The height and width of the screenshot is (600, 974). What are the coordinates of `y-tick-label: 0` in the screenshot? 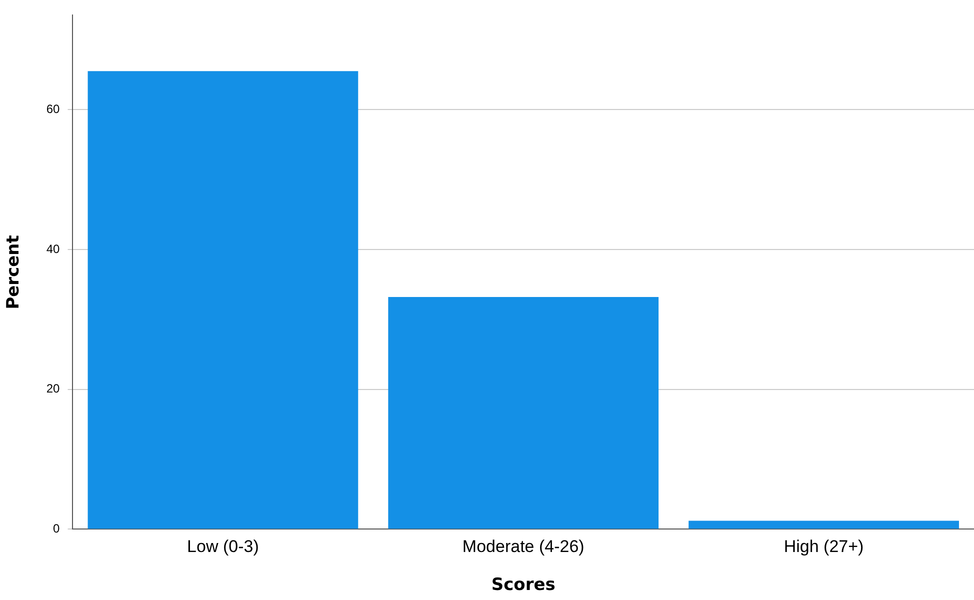 It's located at (56, 529).